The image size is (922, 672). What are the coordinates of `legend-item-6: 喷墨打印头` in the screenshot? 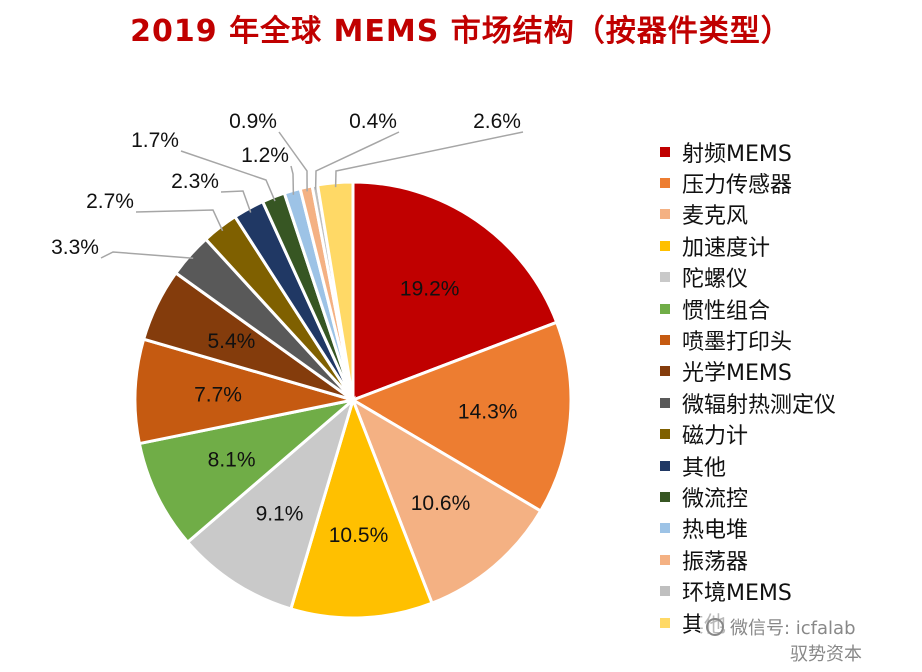 It's located at (748, 339).